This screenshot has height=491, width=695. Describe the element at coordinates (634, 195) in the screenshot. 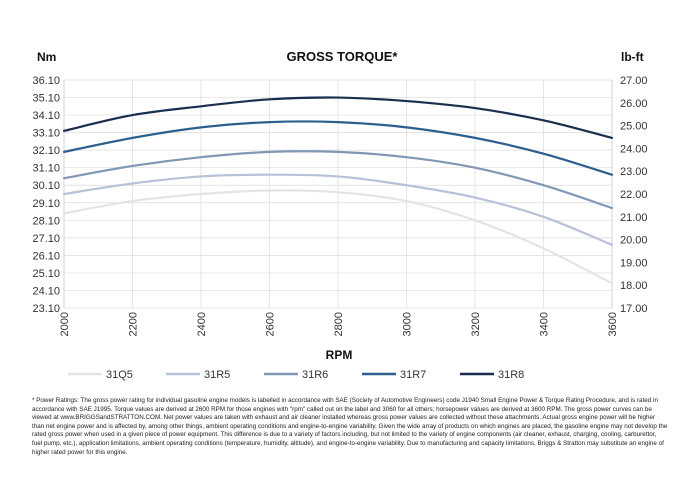

I see `y-tick-label-right: 22.00` at that location.